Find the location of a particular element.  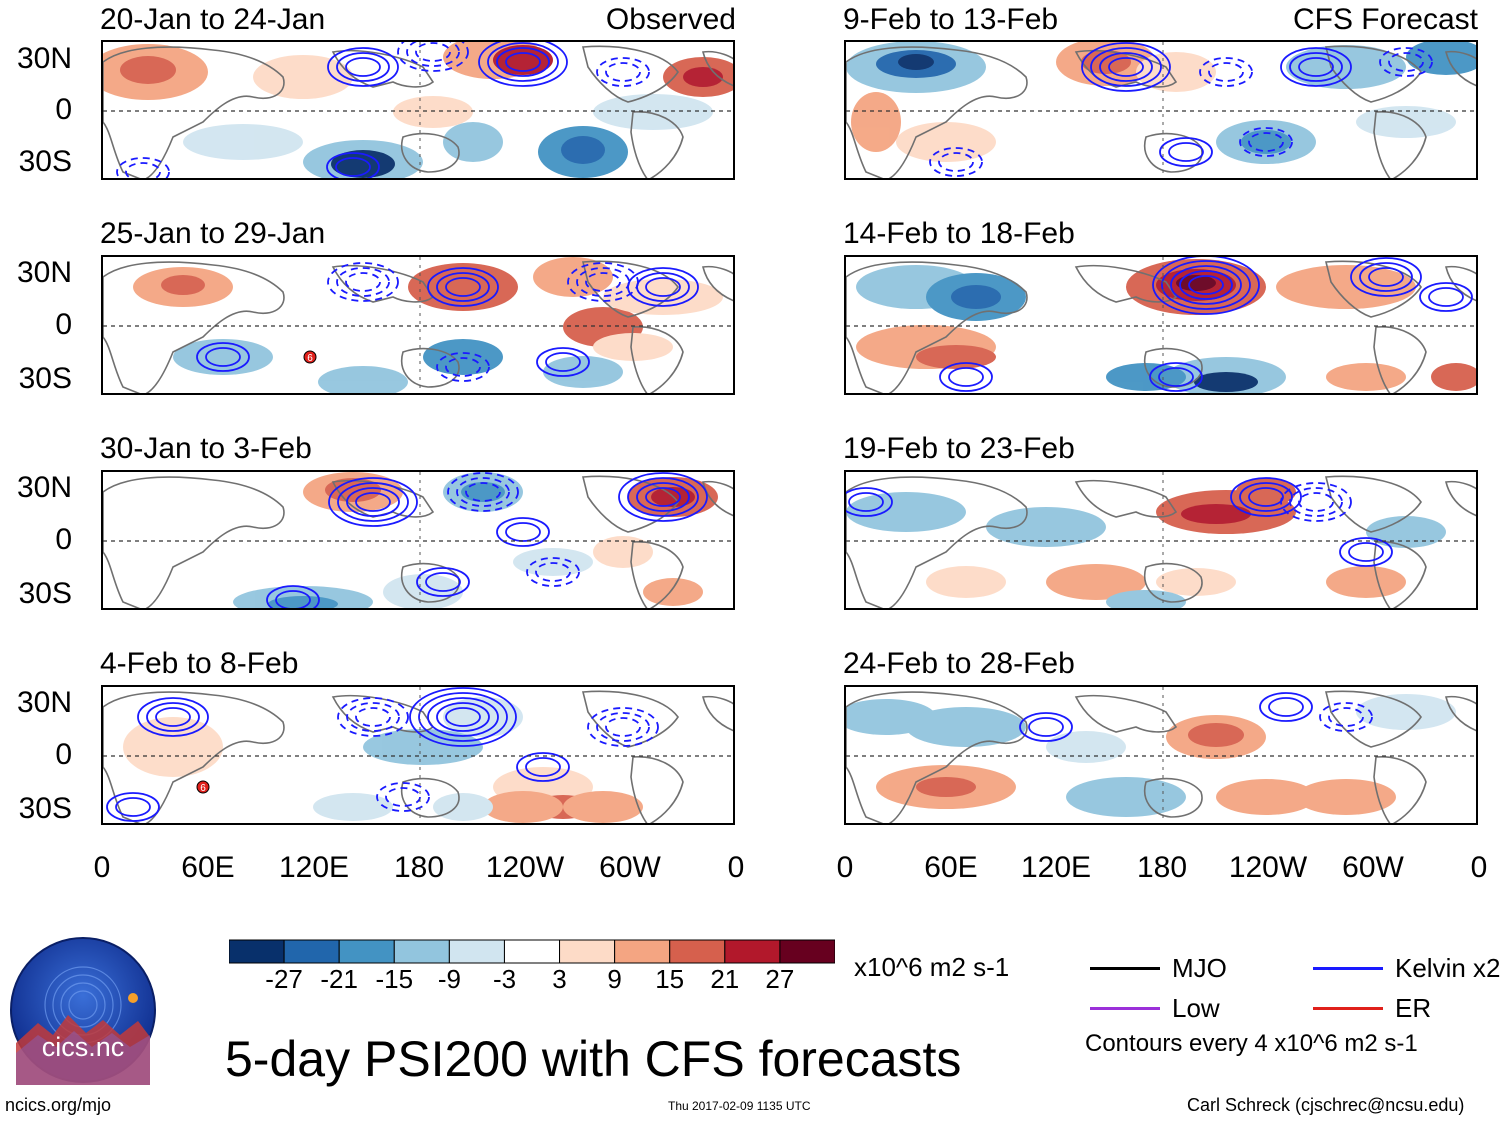

lon-label-0: 0 is located at coordinates (102, 867).